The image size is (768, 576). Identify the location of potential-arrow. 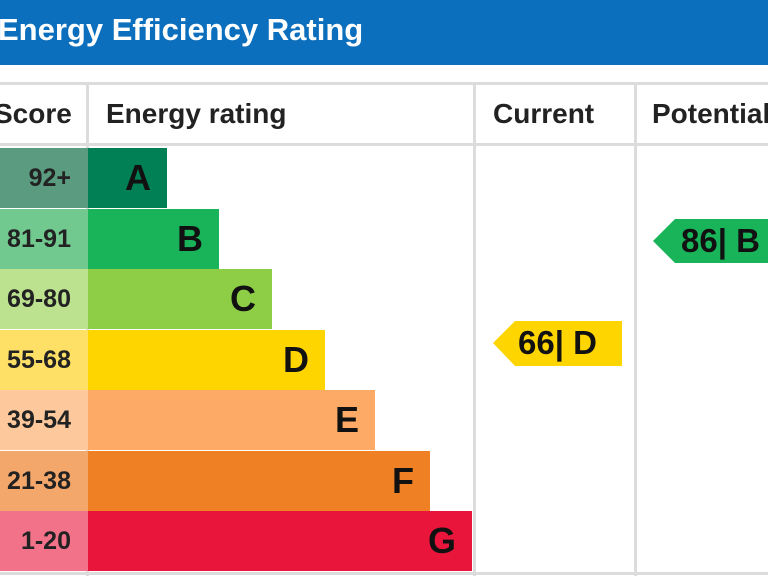
(710, 241).